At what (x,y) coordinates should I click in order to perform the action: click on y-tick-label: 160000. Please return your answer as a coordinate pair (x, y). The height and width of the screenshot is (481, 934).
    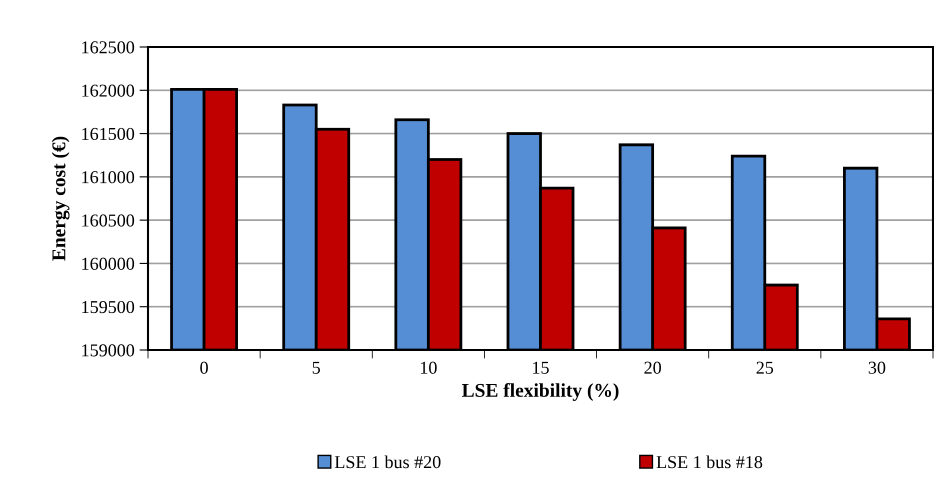
    Looking at the image, I should click on (108, 264).